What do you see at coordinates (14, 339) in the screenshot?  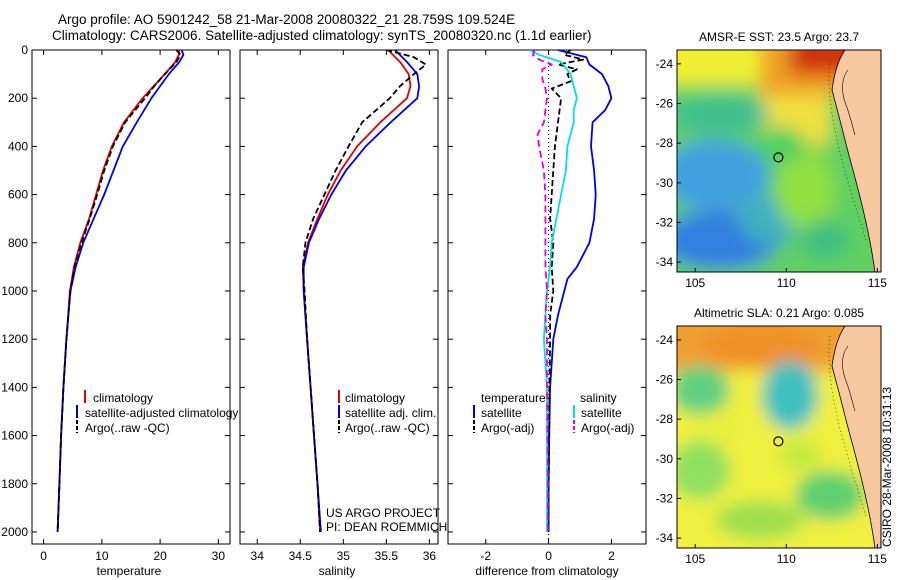 I see `y-tick-label: 1200` at bounding box center [14, 339].